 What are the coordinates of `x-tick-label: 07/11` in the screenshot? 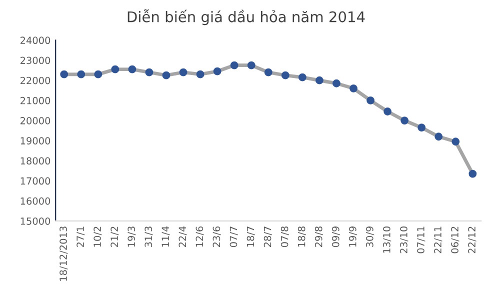 It's located at (421, 240).